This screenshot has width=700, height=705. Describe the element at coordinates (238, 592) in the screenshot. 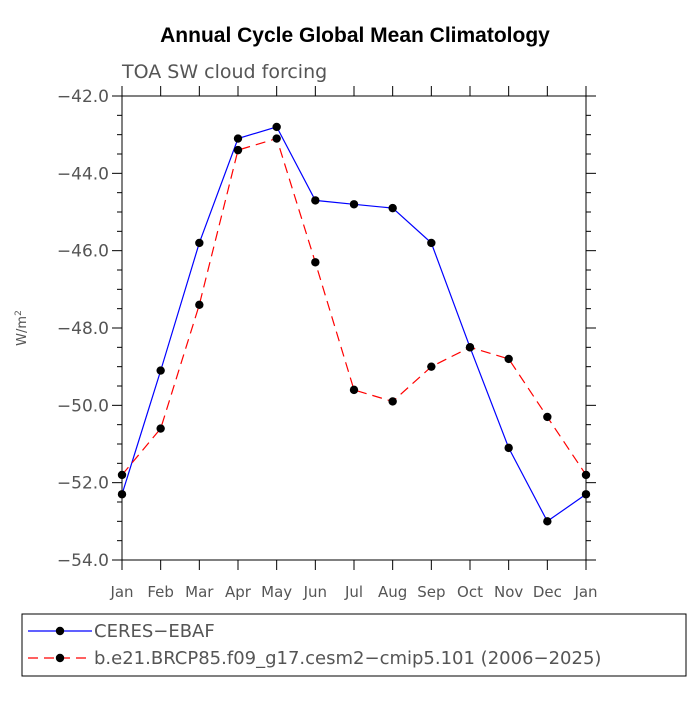

I see `x-tick-label: Apr` at that location.